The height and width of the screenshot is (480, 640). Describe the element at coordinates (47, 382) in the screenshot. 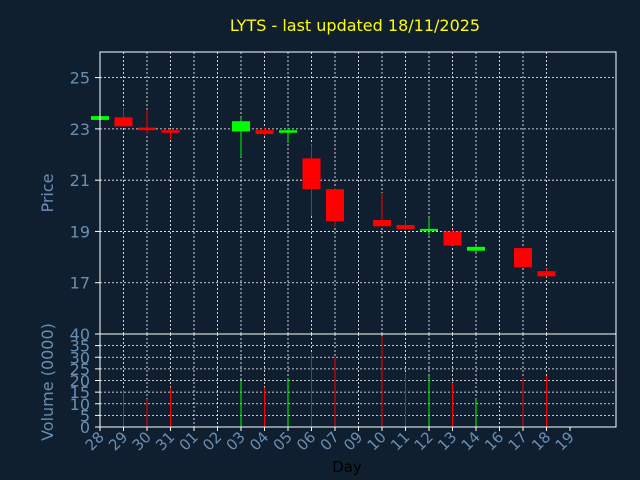

I see `volume-axis-label: Volume (0000)` at that location.